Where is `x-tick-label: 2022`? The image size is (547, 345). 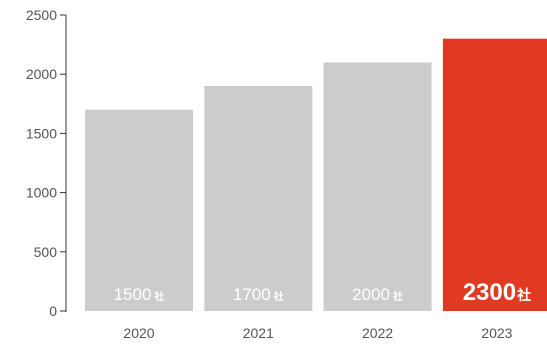 x-tick-label: 2022 is located at coordinates (377, 333).